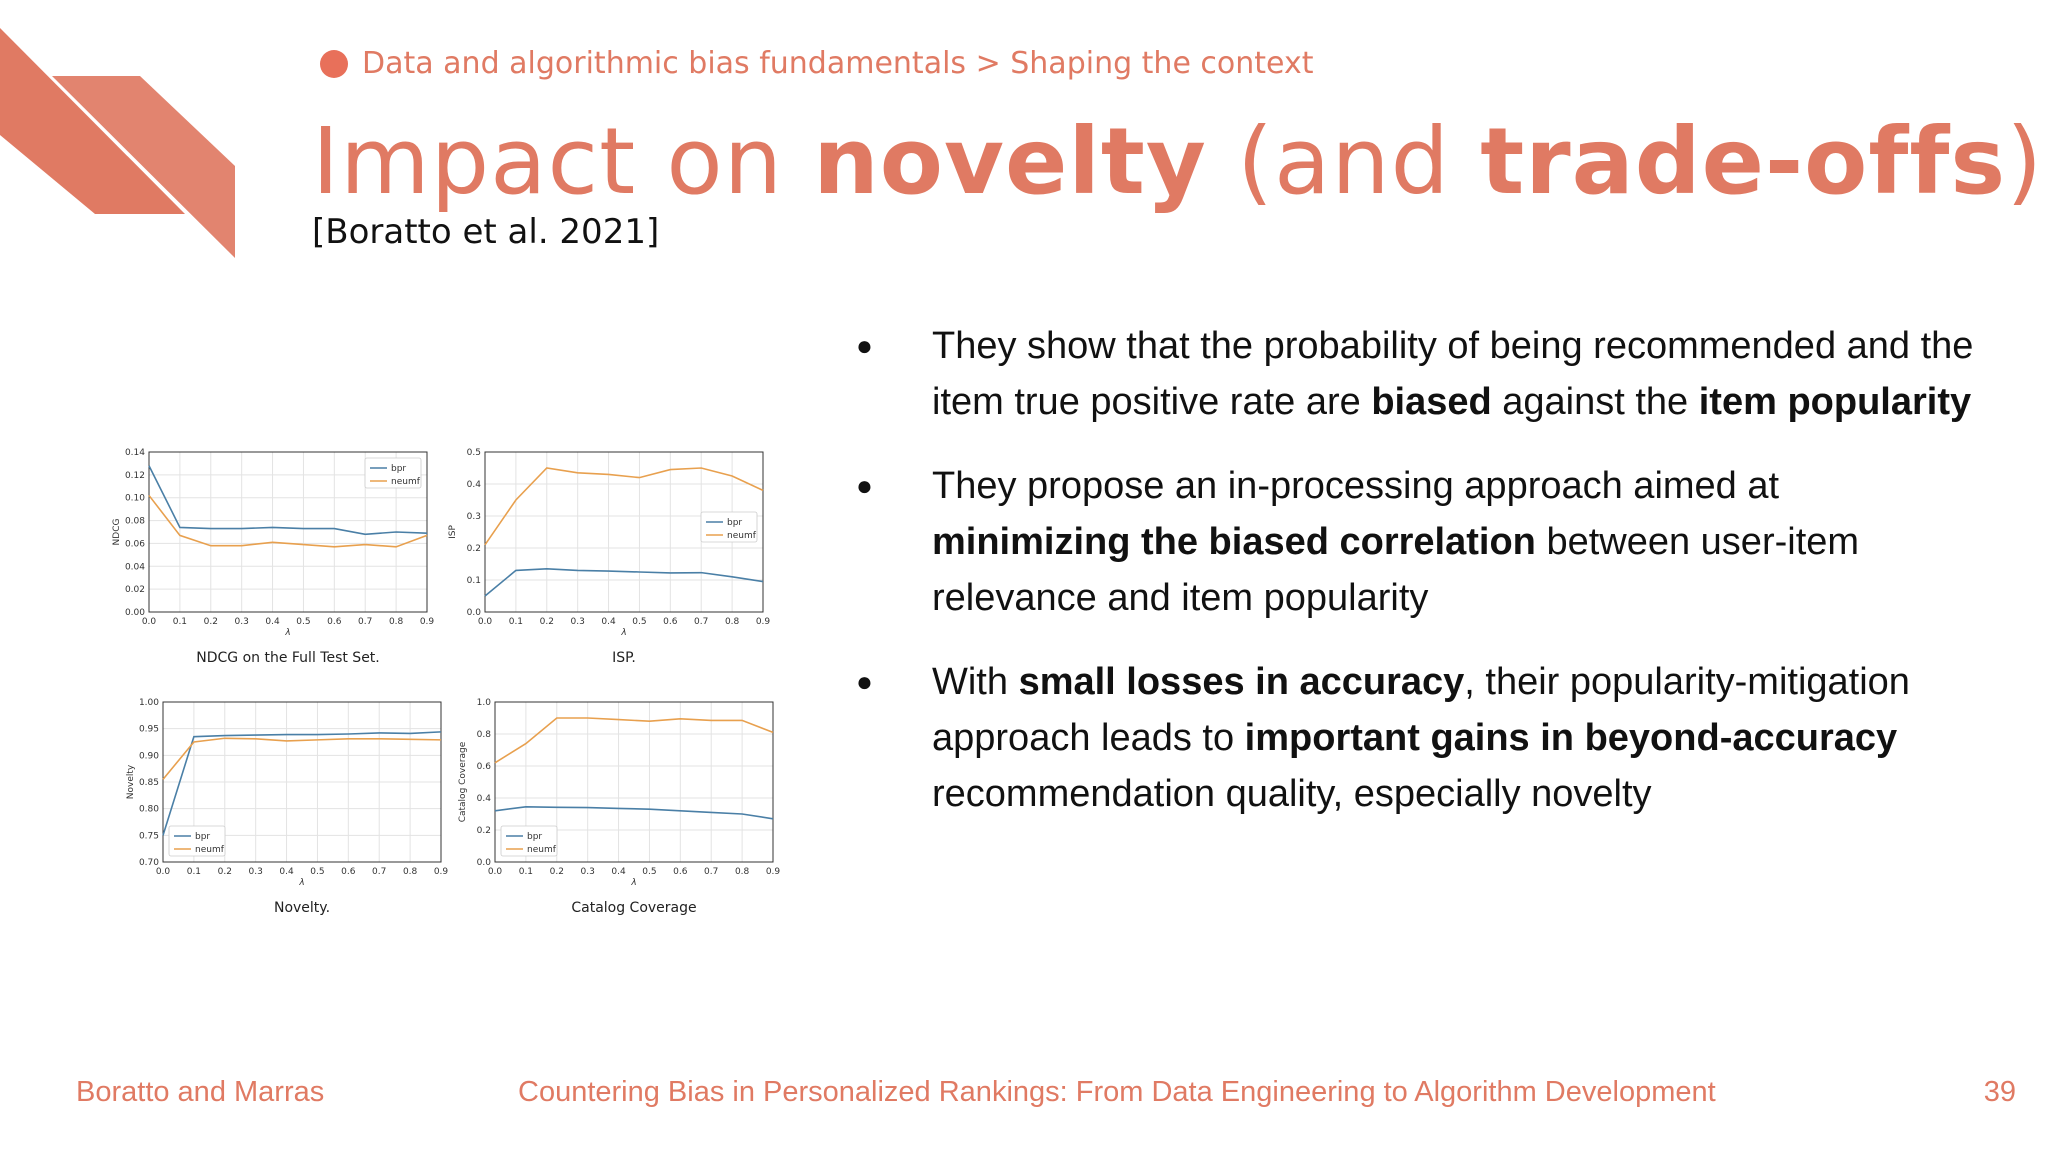 Image resolution: width=2048 pixels, height=1152 pixels. I want to click on footer-authors: Boratto and Marras, so click(200, 1092).